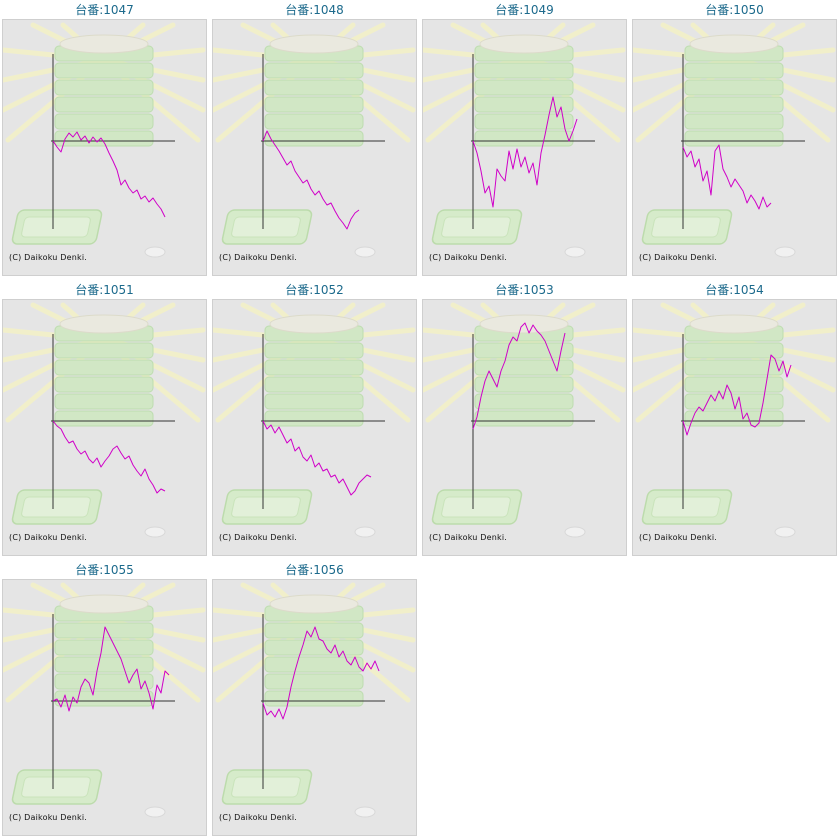 The width and height of the screenshot is (839, 838). I want to click on machine-chart-card: 台番:1054 (C) Daikoku Denki., so click(734, 418).